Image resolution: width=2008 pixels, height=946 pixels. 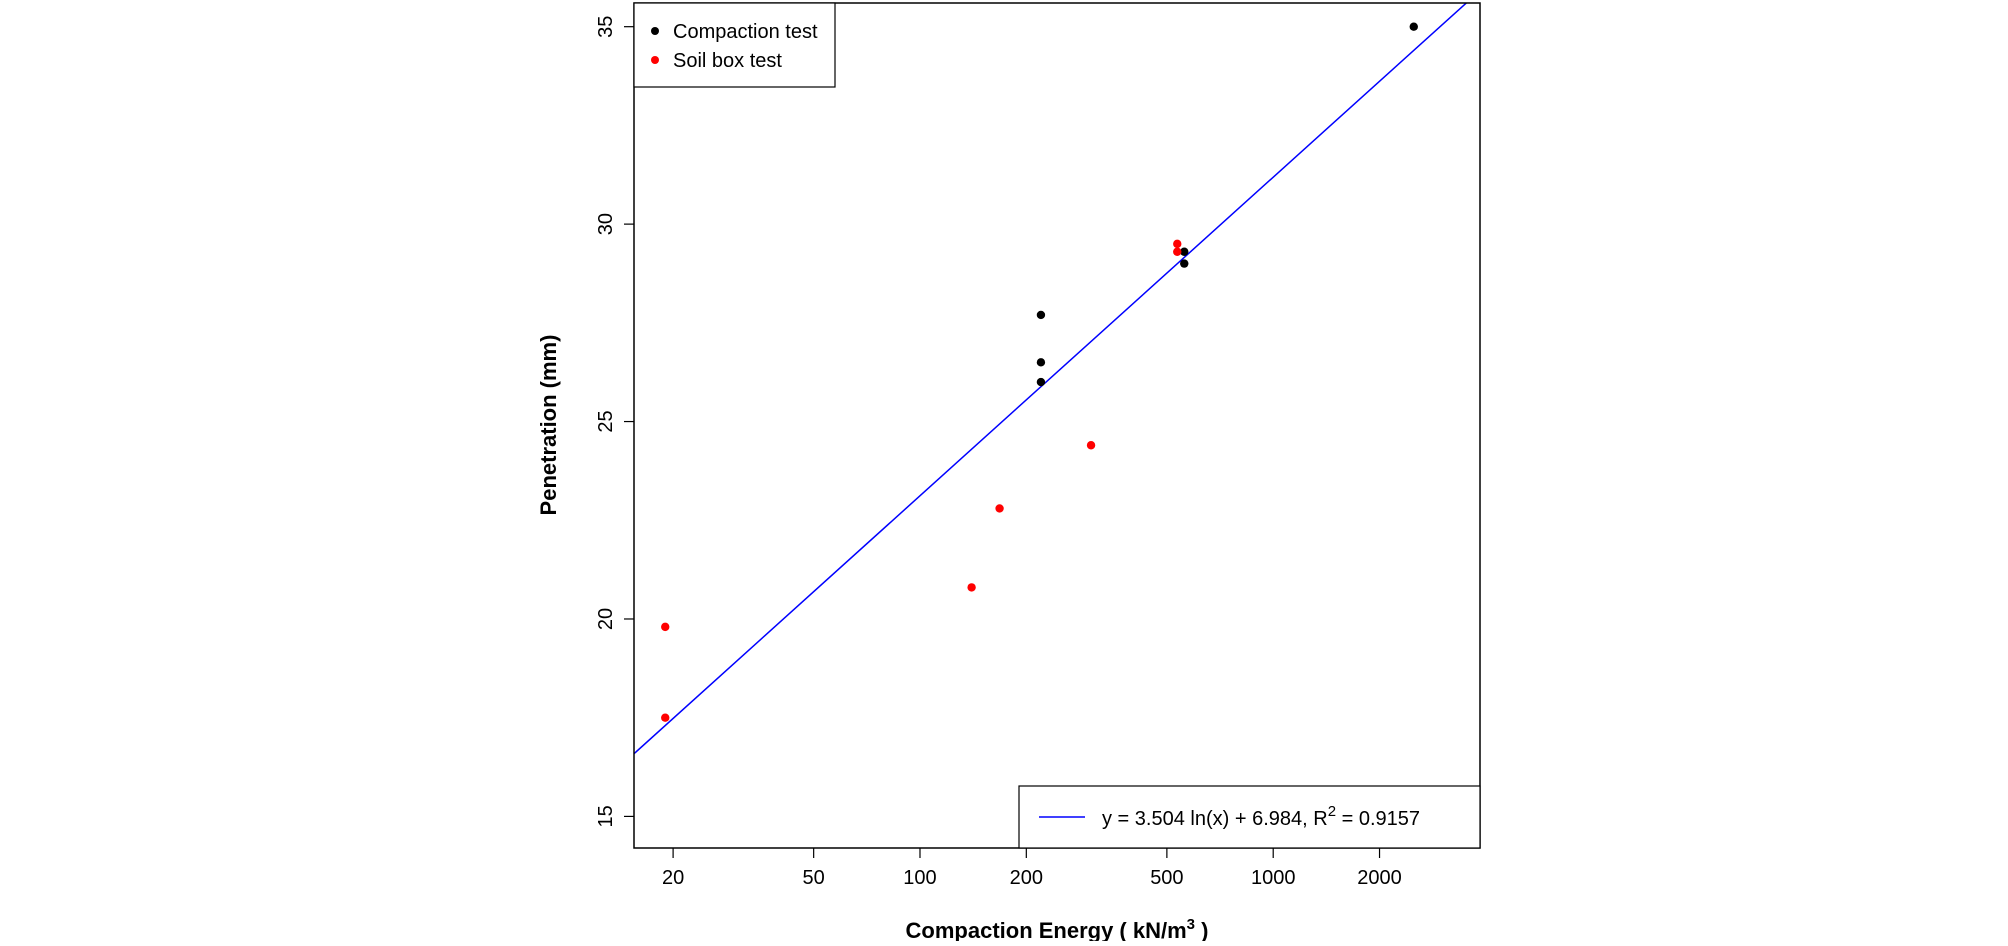 What do you see at coordinates (655, 31) in the screenshot?
I see `legend-compaction-marker` at bounding box center [655, 31].